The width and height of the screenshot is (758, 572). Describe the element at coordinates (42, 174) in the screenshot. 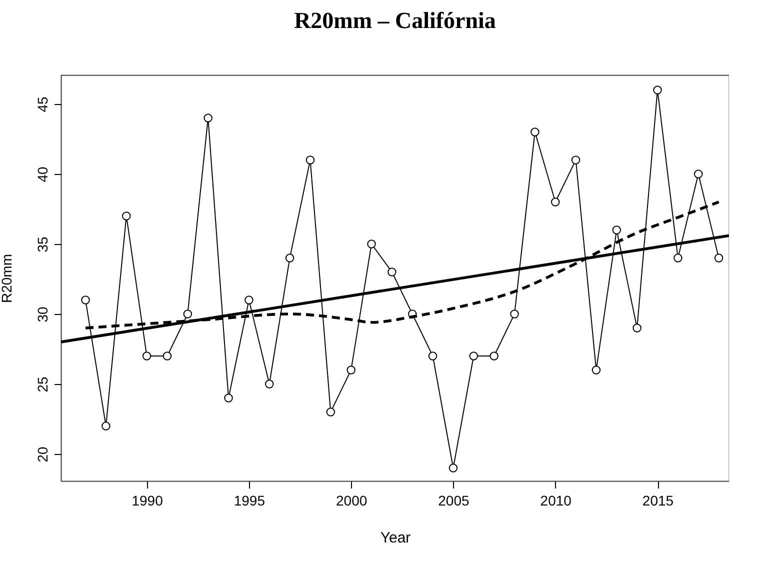

I see `y-tick-label: 40` at that location.